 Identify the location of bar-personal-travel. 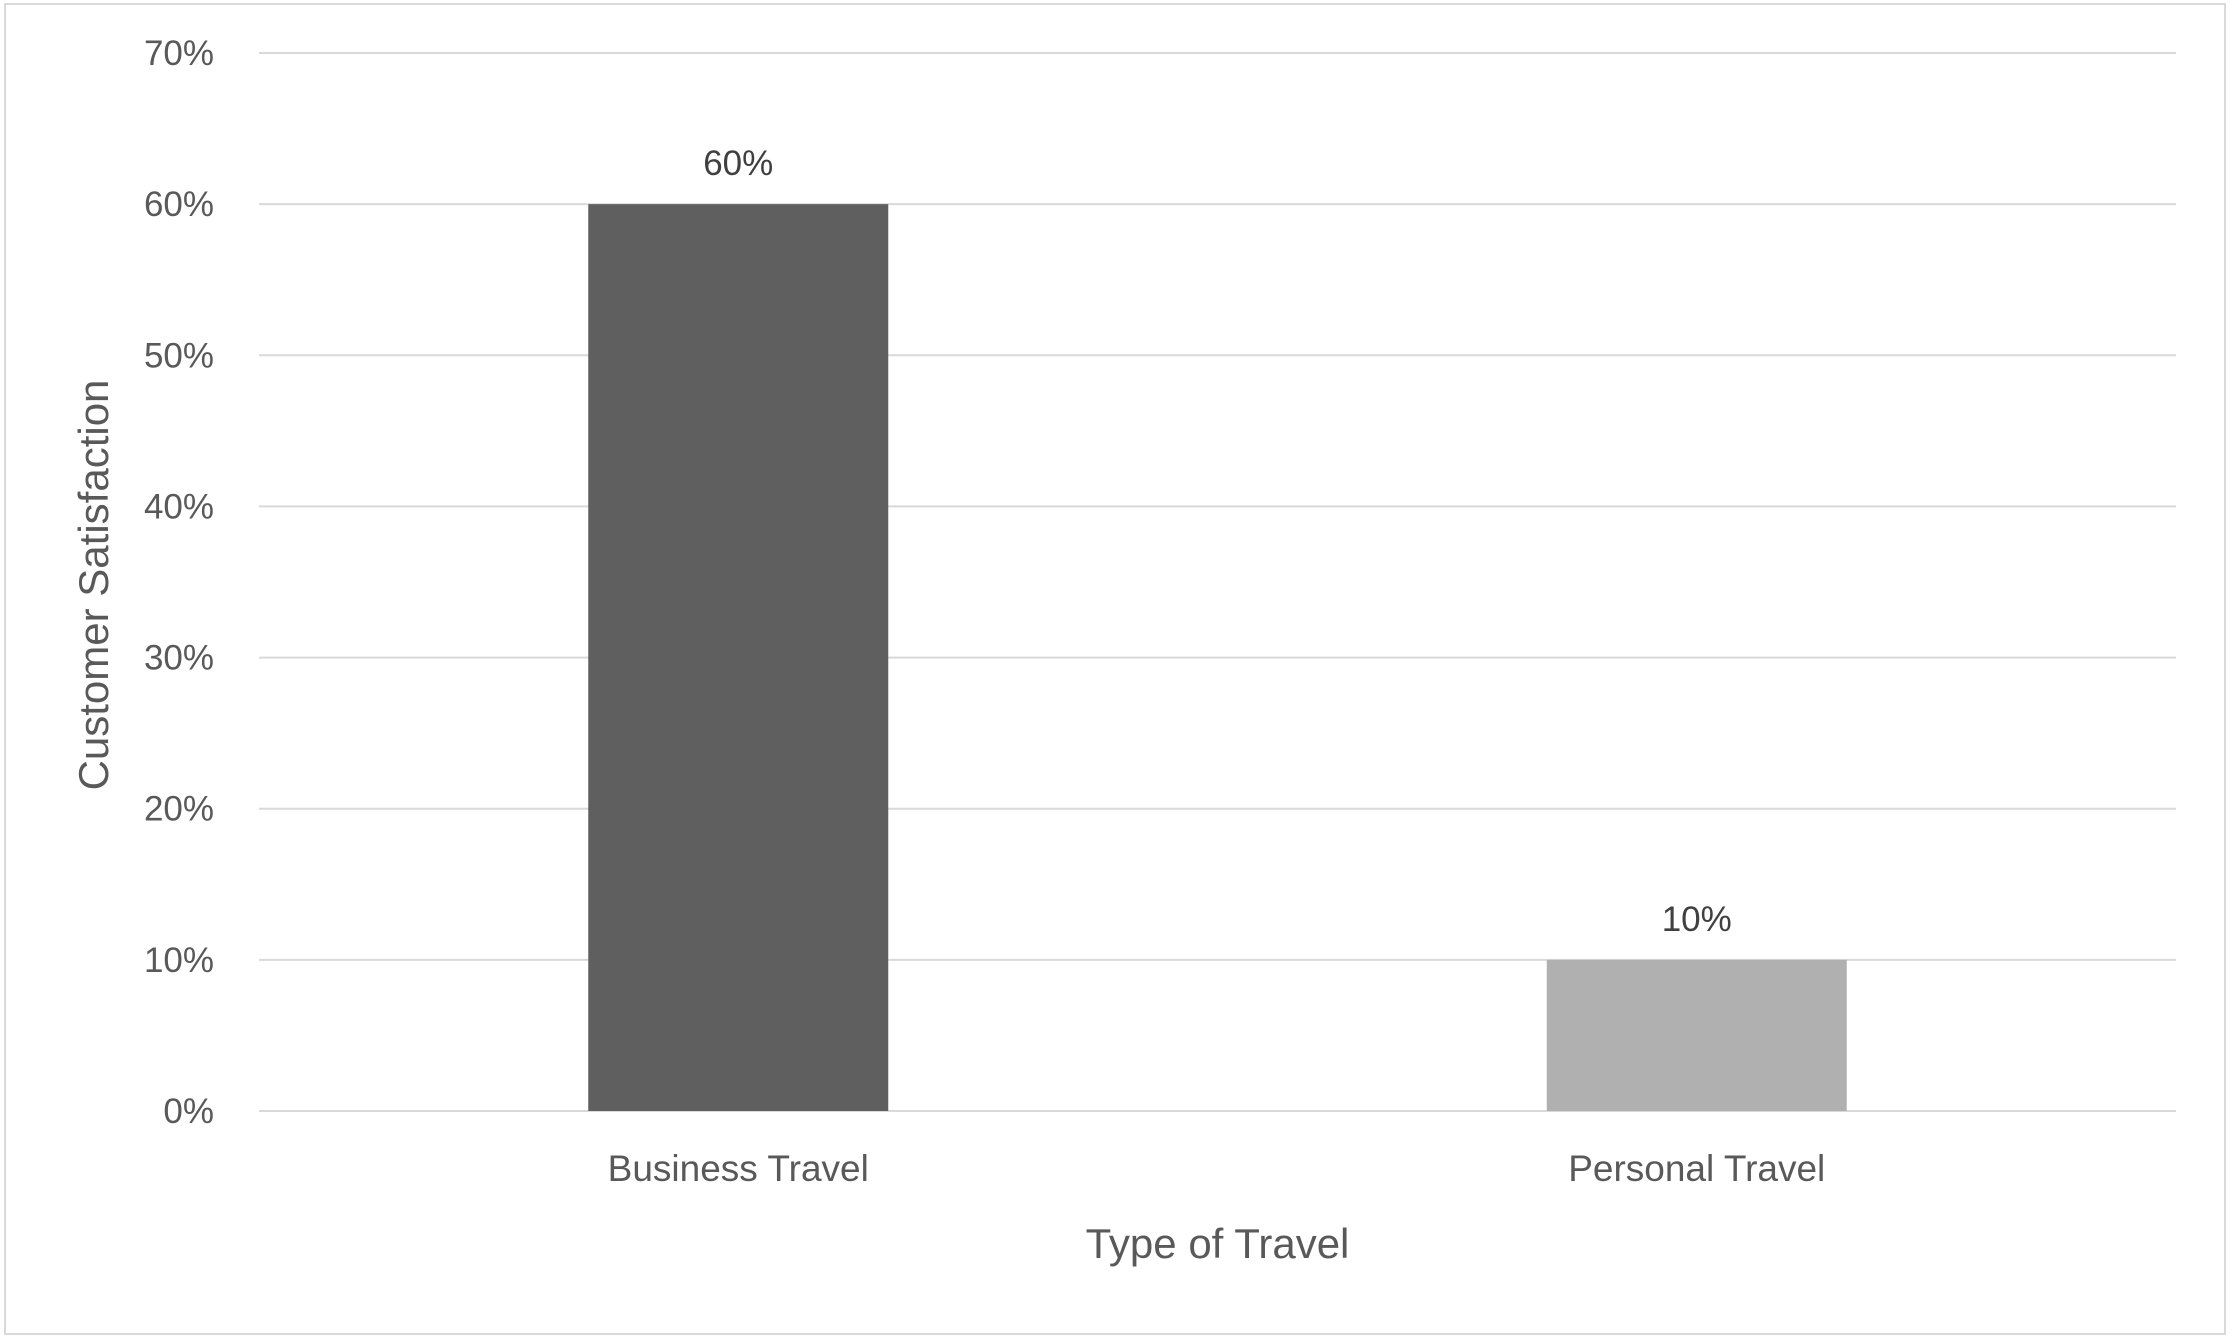
(1696, 1035).